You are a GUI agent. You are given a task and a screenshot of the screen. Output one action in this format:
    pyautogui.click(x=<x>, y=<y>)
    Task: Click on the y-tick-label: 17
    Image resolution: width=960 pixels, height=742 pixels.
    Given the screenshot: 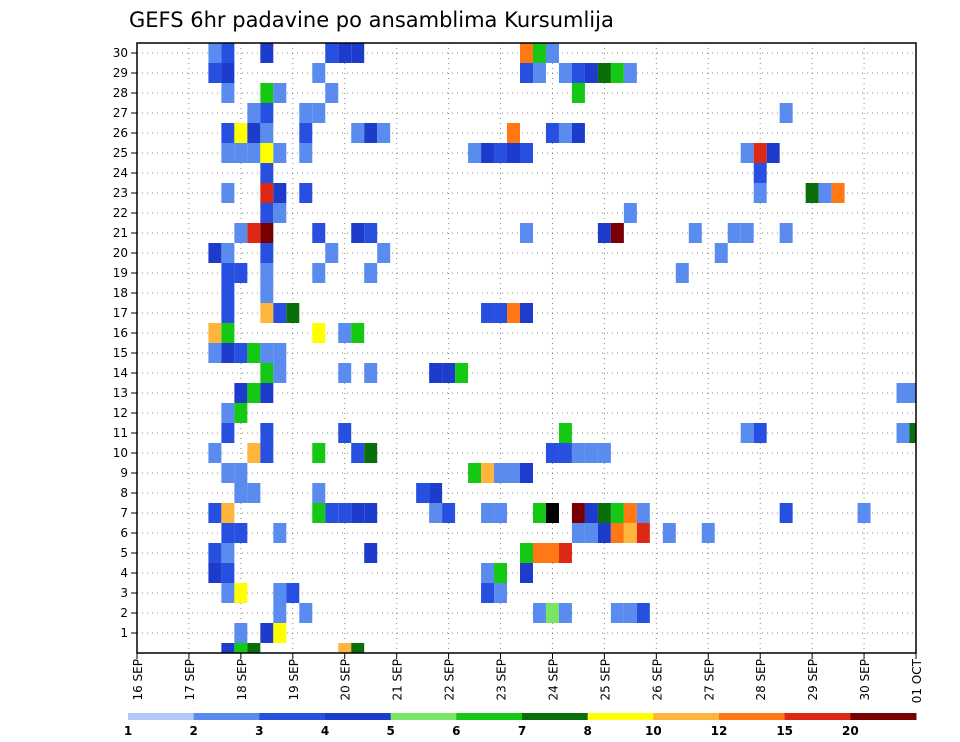 What is the action you would take?
    pyautogui.click(x=120, y=313)
    